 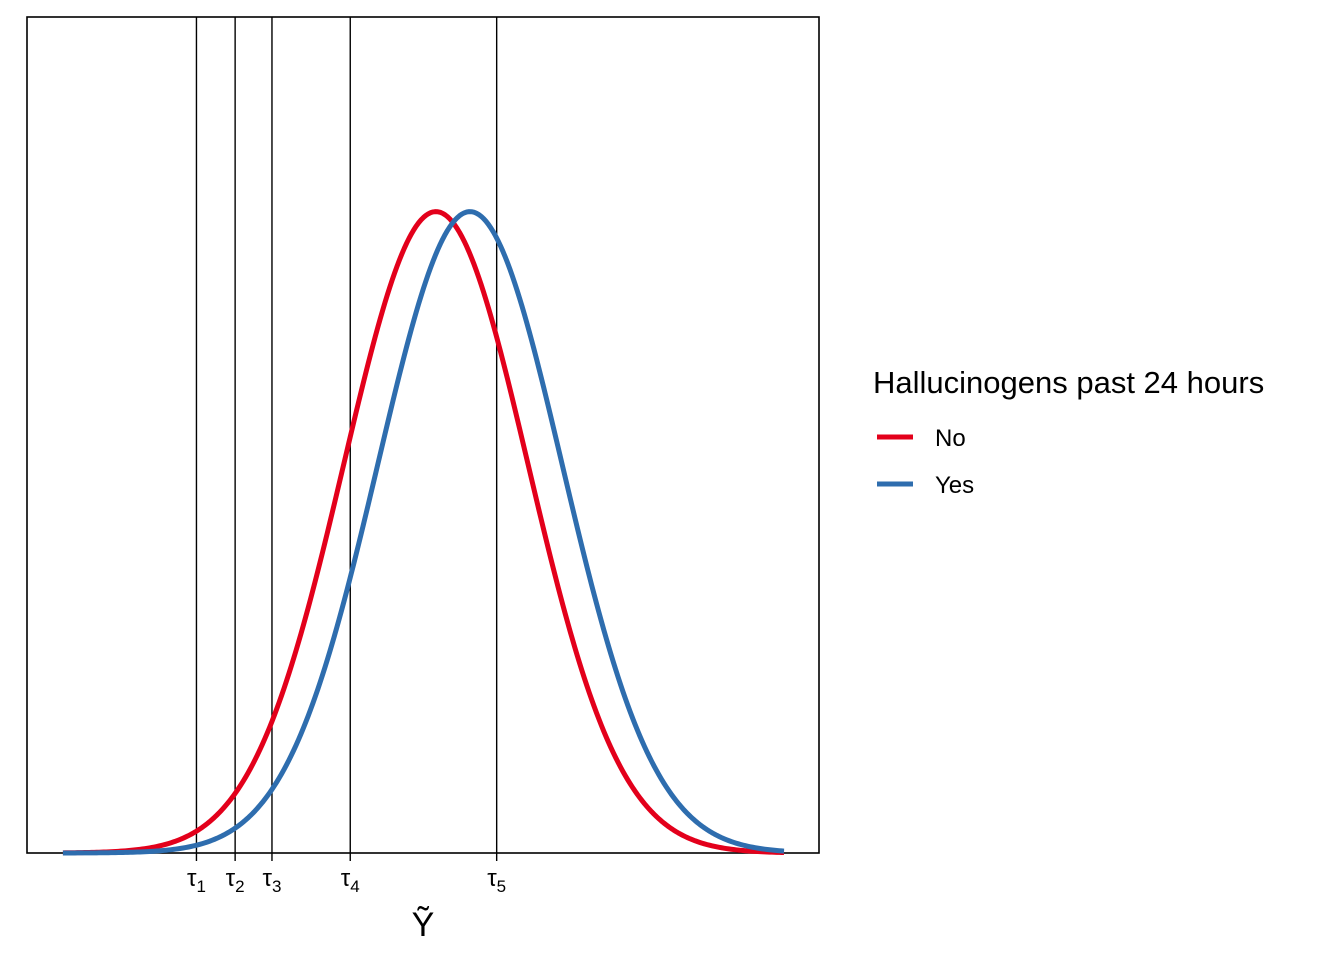 What do you see at coordinates (235, 880) in the screenshot?
I see `tick-label-tau2: τ2` at bounding box center [235, 880].